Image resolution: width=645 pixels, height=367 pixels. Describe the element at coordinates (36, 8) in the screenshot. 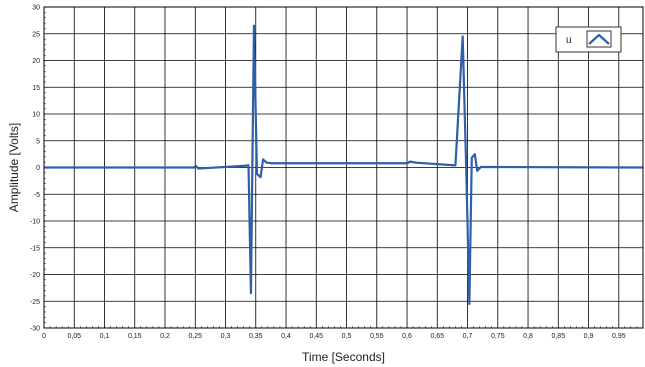

I see `y-tick-label: 30` at that location.